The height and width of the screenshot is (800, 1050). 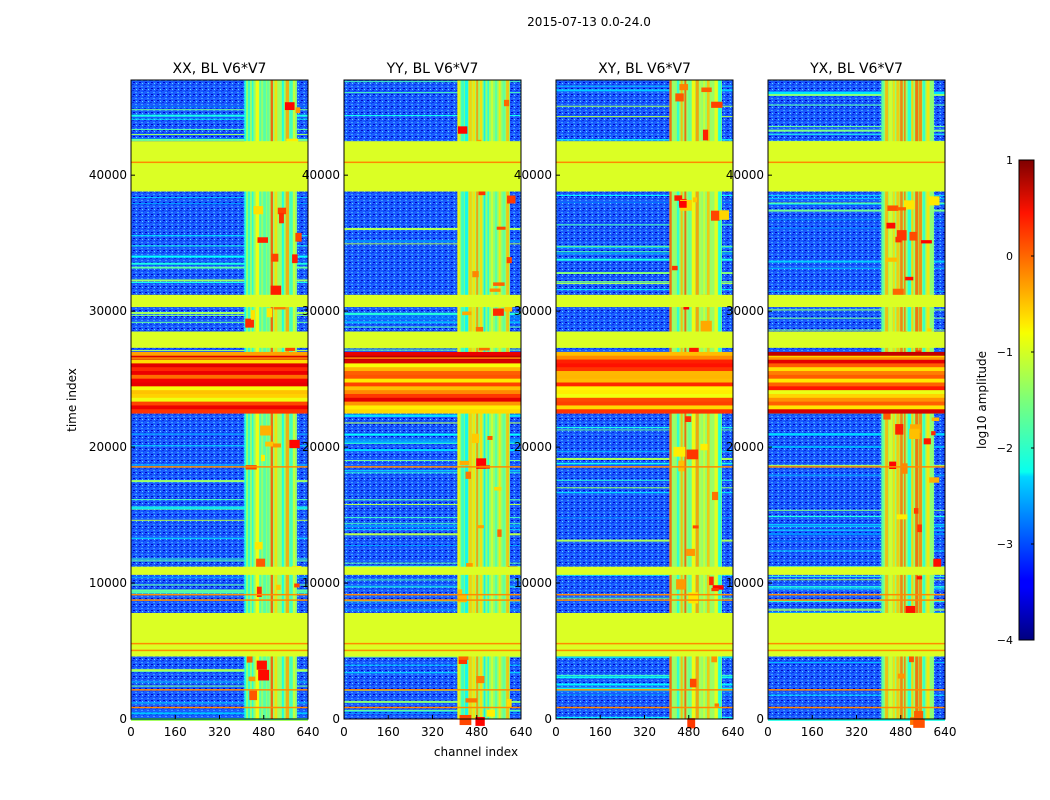 What do you see at coordinates (476, 732) in the screenshot?
I see `x-tick-label: 480` at bounding box center [476, 732].